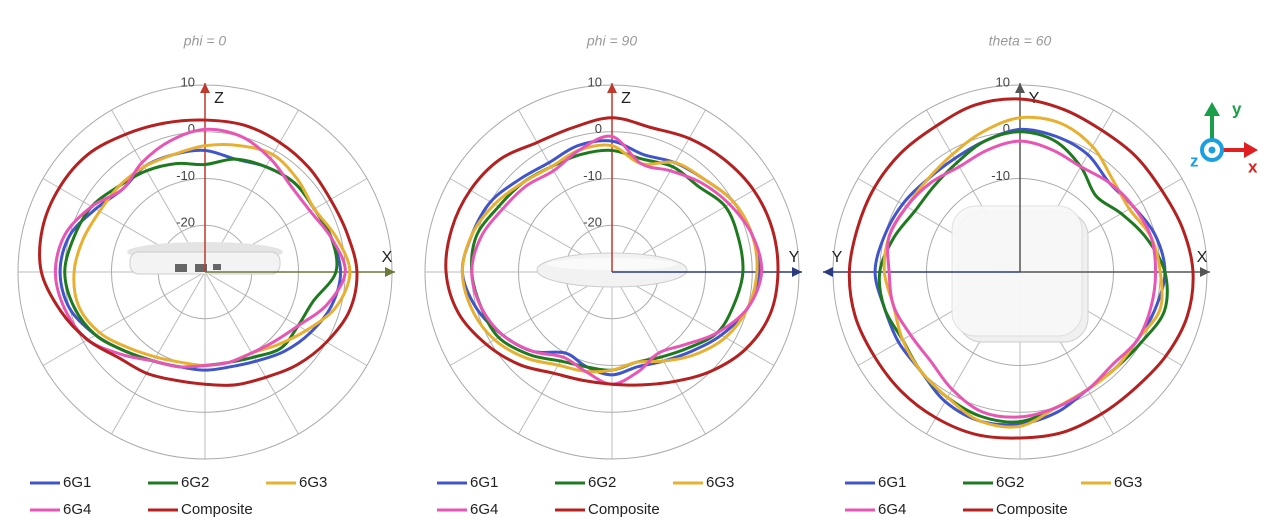  Describe the element at coordinates (1020, 274) in the screenshot. I see `device-square` at that location.